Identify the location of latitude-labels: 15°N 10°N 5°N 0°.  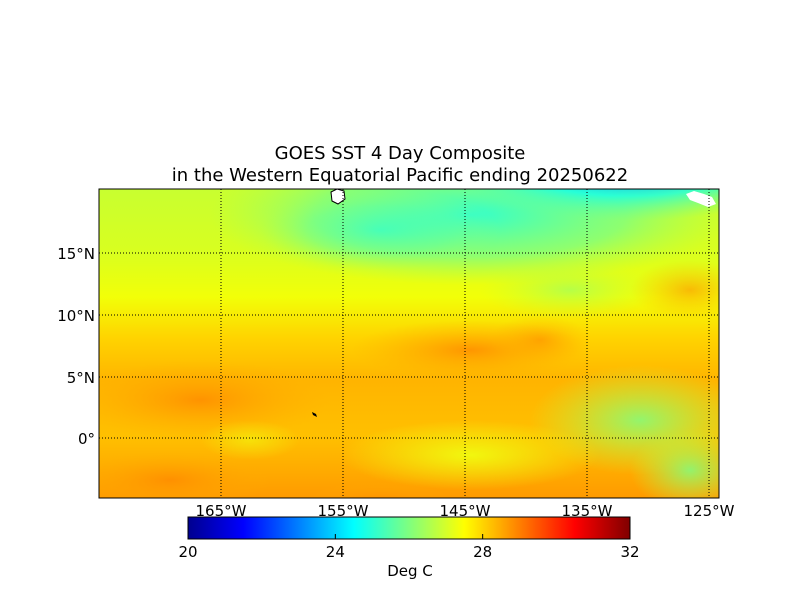
(76, 346).